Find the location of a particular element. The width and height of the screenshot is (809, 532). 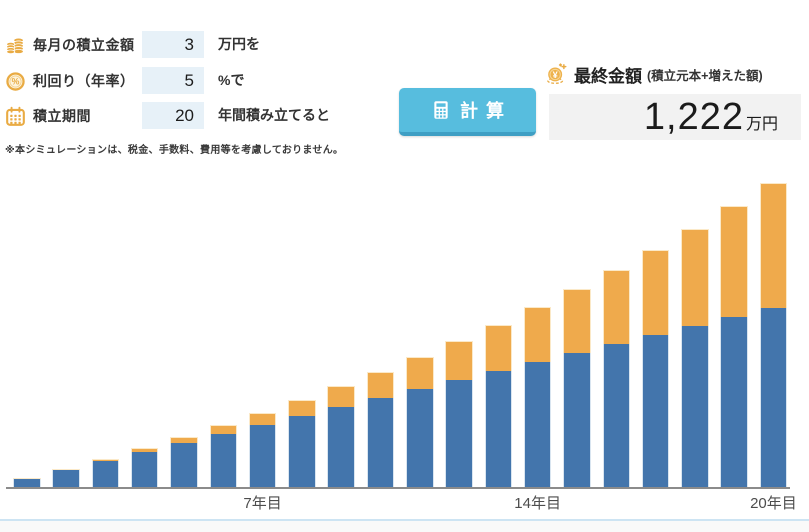

result-subtitle: (積立元本+増えた額) is located at coordinates (705, 75).